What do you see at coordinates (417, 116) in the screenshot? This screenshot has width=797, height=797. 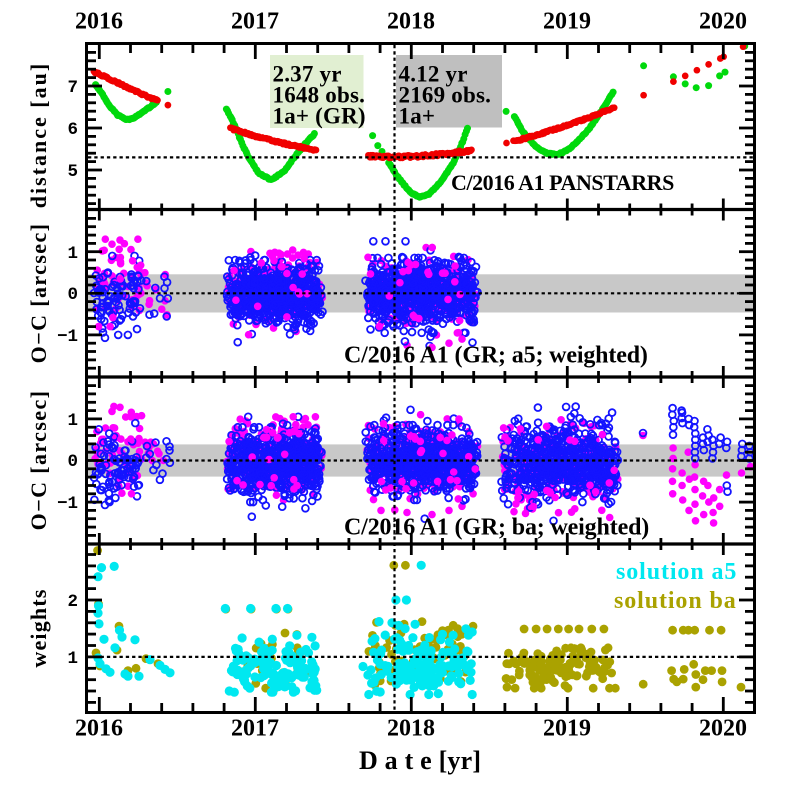 I see `svg-text: 1a+` at bounding box center [417, 116].